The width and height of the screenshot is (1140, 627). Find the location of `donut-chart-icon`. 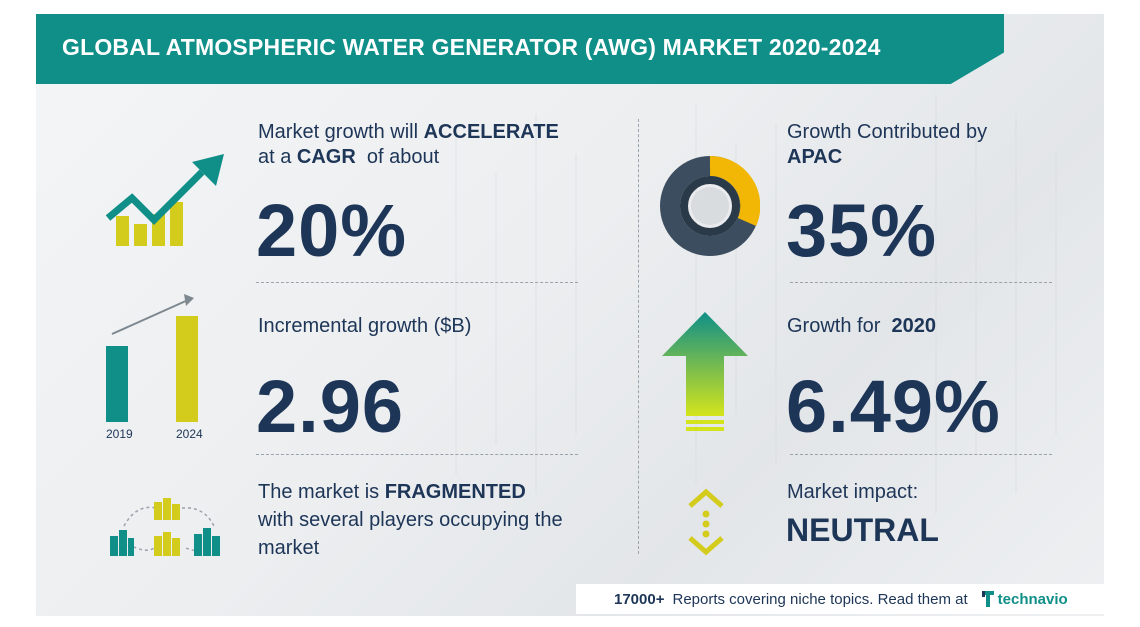

donut-chart-icon is located at coordinates (710, 206).